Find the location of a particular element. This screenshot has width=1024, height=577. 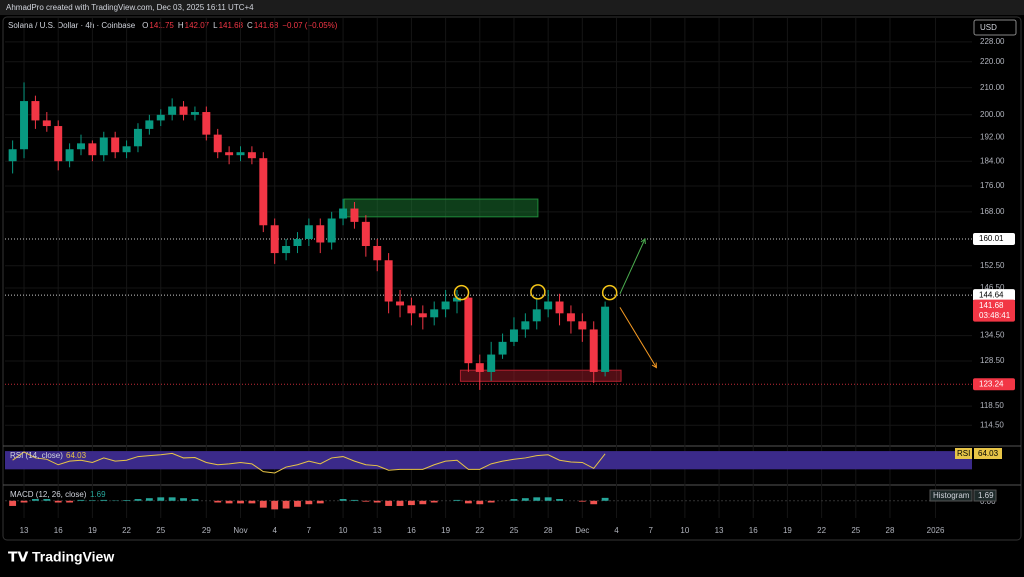

ohlc-value: 141.75 is located at coordinates (161, 25).